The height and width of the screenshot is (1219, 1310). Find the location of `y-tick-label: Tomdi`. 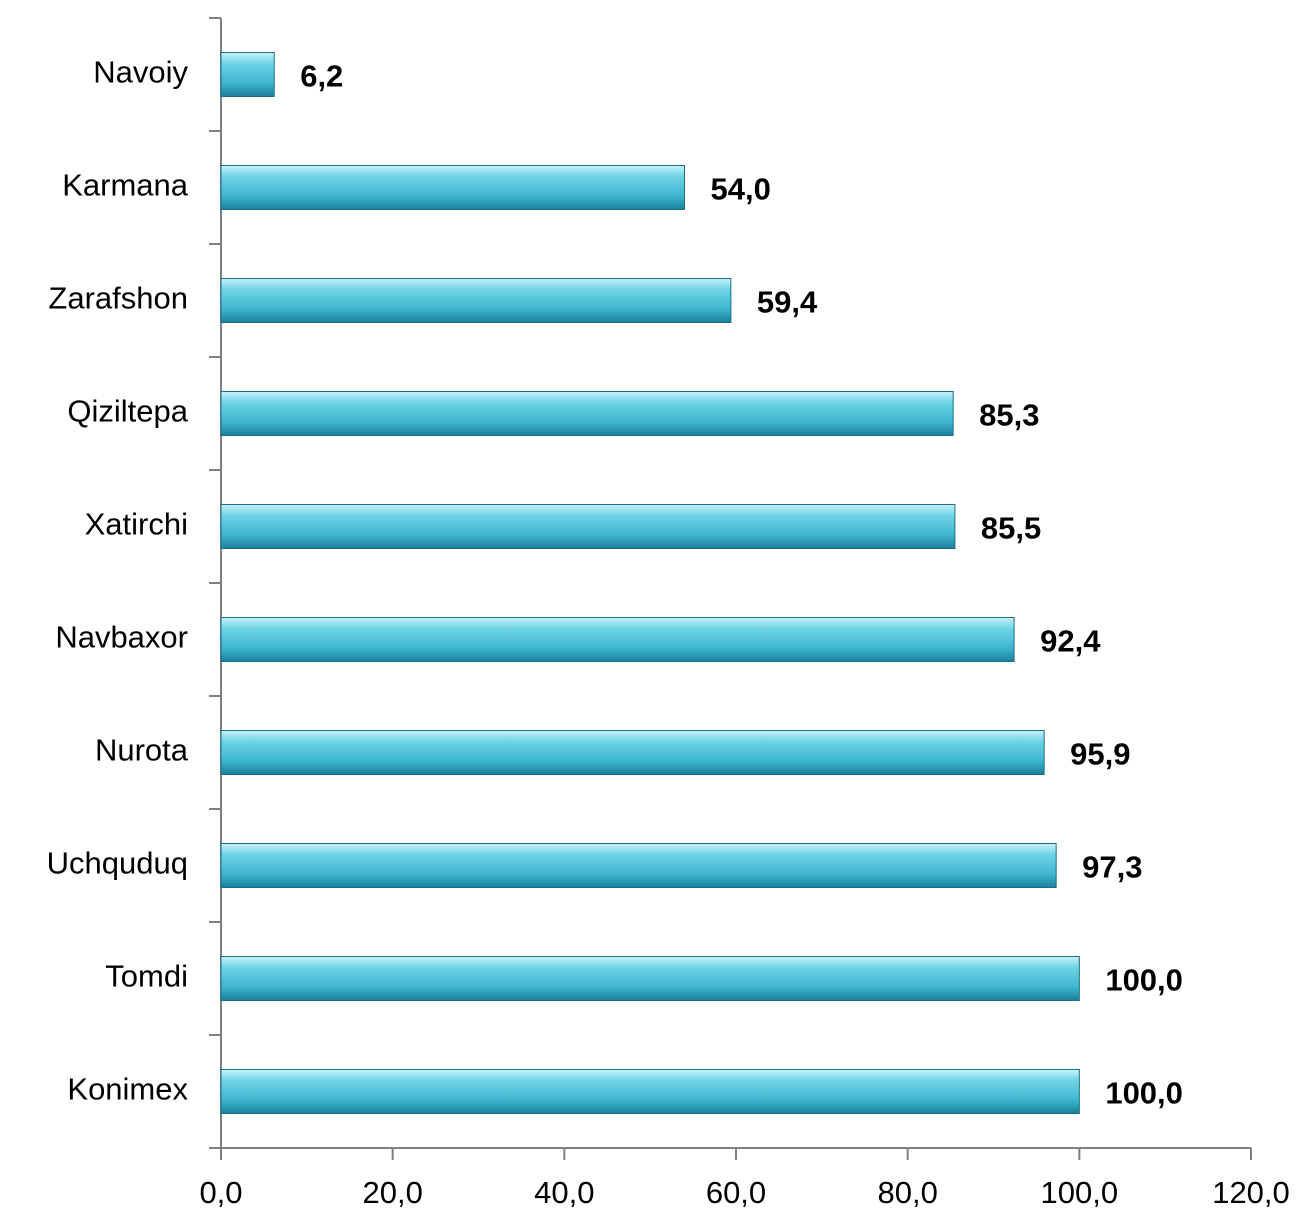

y-tick-label: Tomdi is located at coordinates (146, 976).